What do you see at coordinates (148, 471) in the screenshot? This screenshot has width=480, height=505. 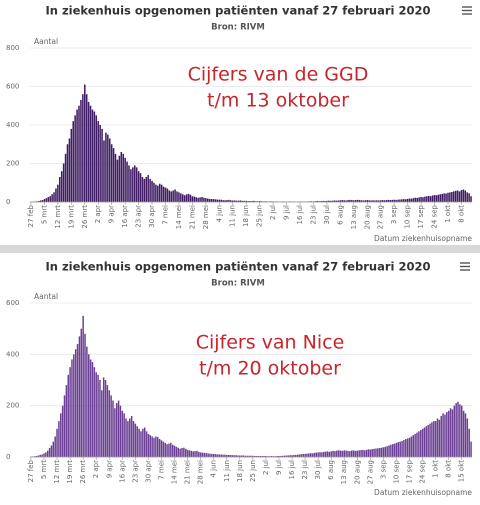 I see `x-tick-label: 30 apr` at bounding box center [148, 471].